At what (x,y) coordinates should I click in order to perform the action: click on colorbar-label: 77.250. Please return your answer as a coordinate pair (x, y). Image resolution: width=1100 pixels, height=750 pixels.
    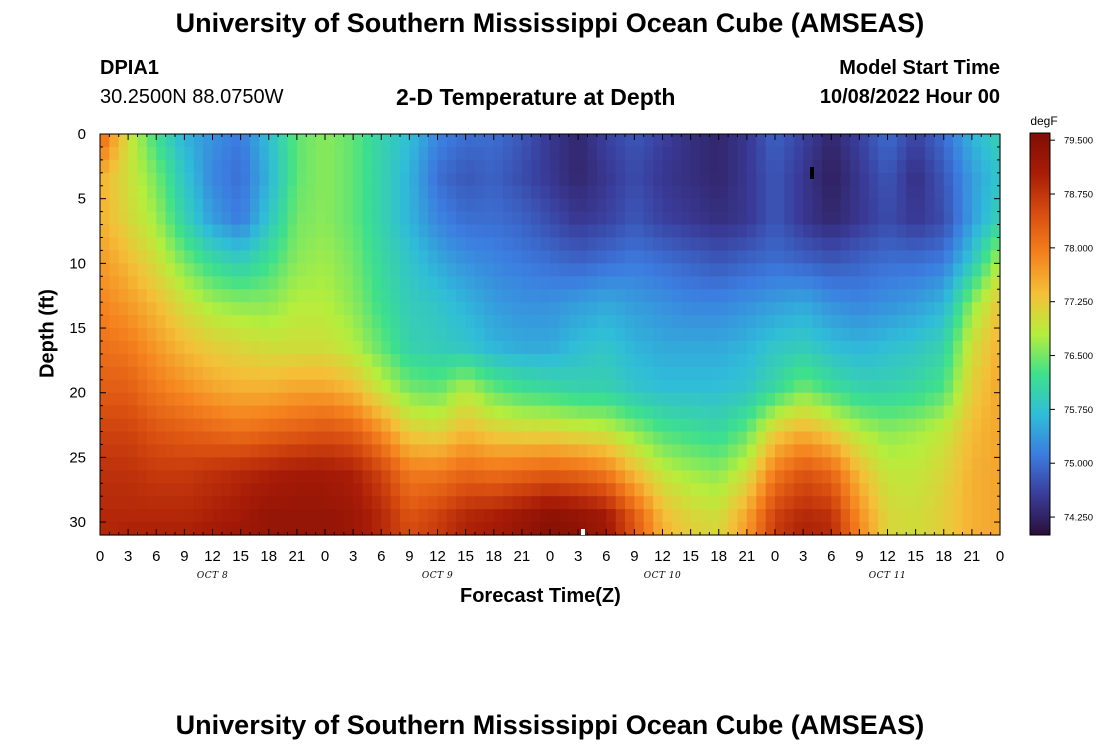
    Looking at the image, I should click on (1078, 302).